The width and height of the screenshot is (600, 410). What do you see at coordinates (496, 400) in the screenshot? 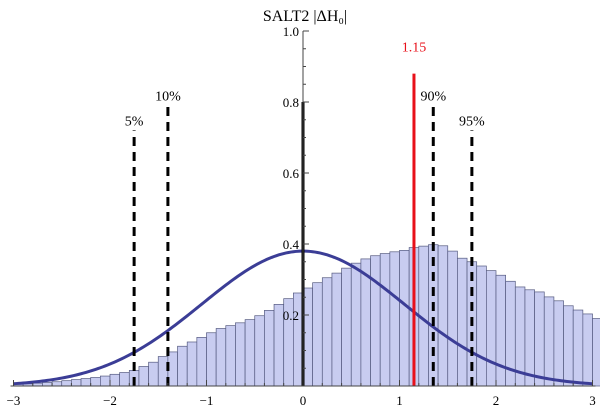
I see `x-tick-label: 2` at bounding box center [496, 400].